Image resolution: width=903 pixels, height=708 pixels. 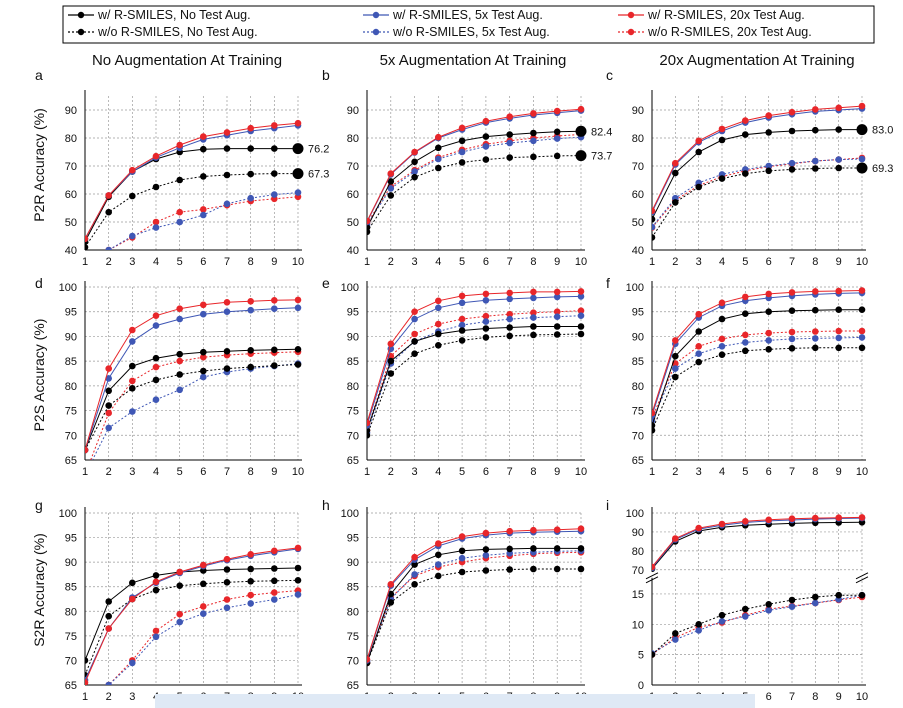 What do you see at coordinates (635, 288) in the screenshot?
I see `y-tick-label: 100` at bounding box center [635, 288].